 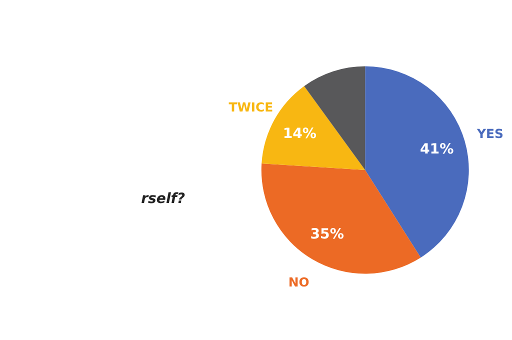 I want to click on data-label: 41%, so click(x=437, y=149).